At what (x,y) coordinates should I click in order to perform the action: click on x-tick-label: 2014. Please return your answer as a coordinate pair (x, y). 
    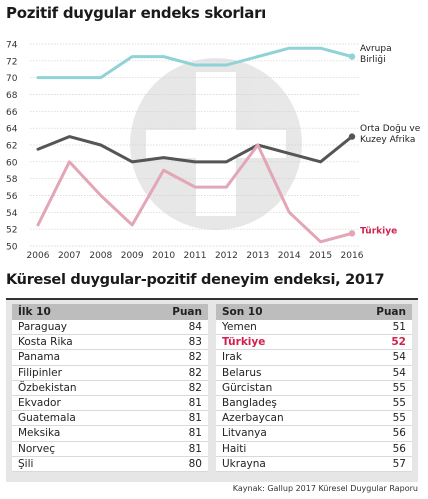
    Looking at the image, I should click on (289, 256).